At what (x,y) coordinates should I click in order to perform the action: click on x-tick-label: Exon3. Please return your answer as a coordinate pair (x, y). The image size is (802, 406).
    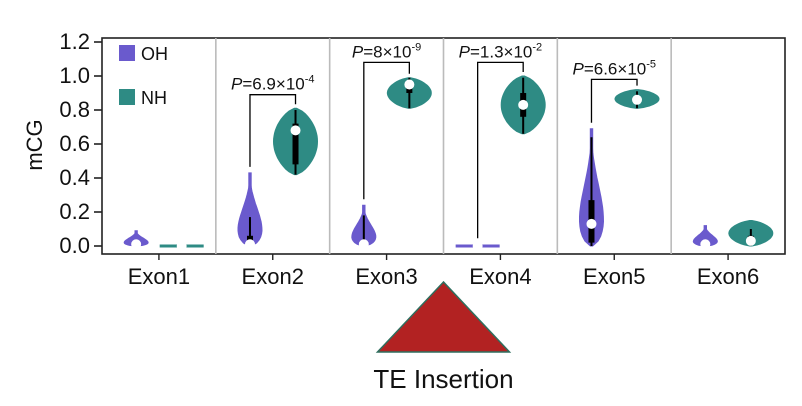
    Looking at the image, I should click on (386, 276).